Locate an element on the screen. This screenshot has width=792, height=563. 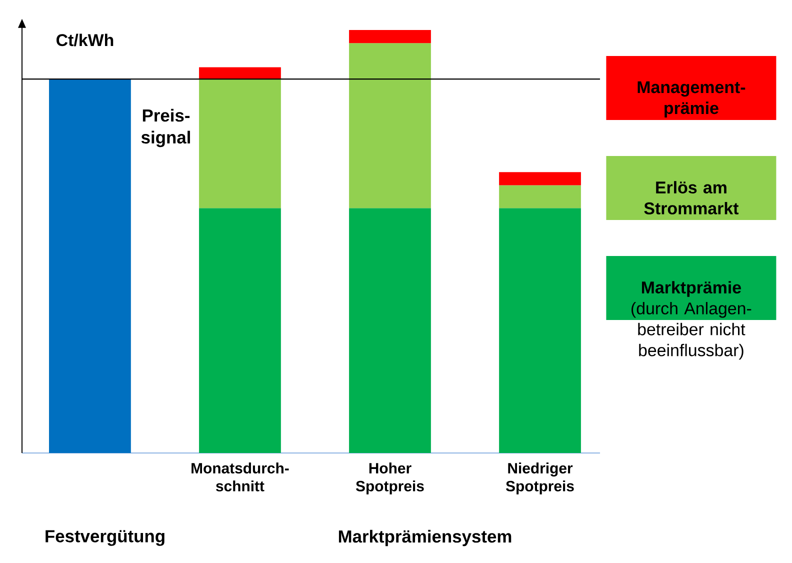
text: Management-prämie is located at coordinates (692, 99).